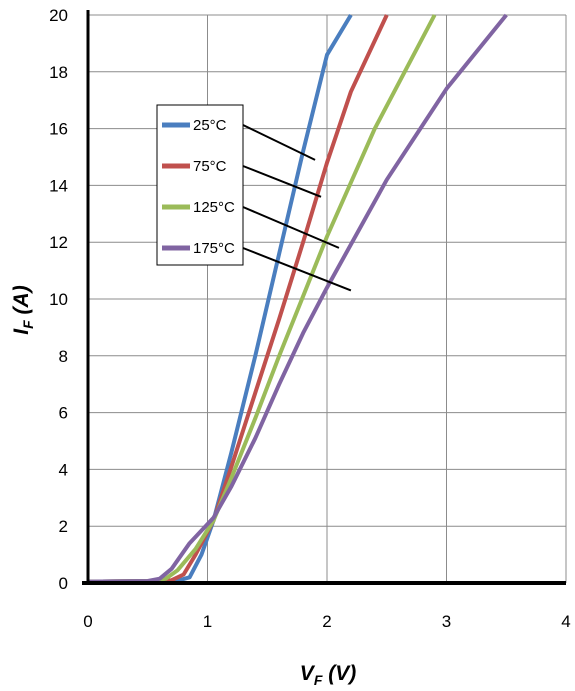  I want to click on x-tick-label-4: 4, so click(565, 621).